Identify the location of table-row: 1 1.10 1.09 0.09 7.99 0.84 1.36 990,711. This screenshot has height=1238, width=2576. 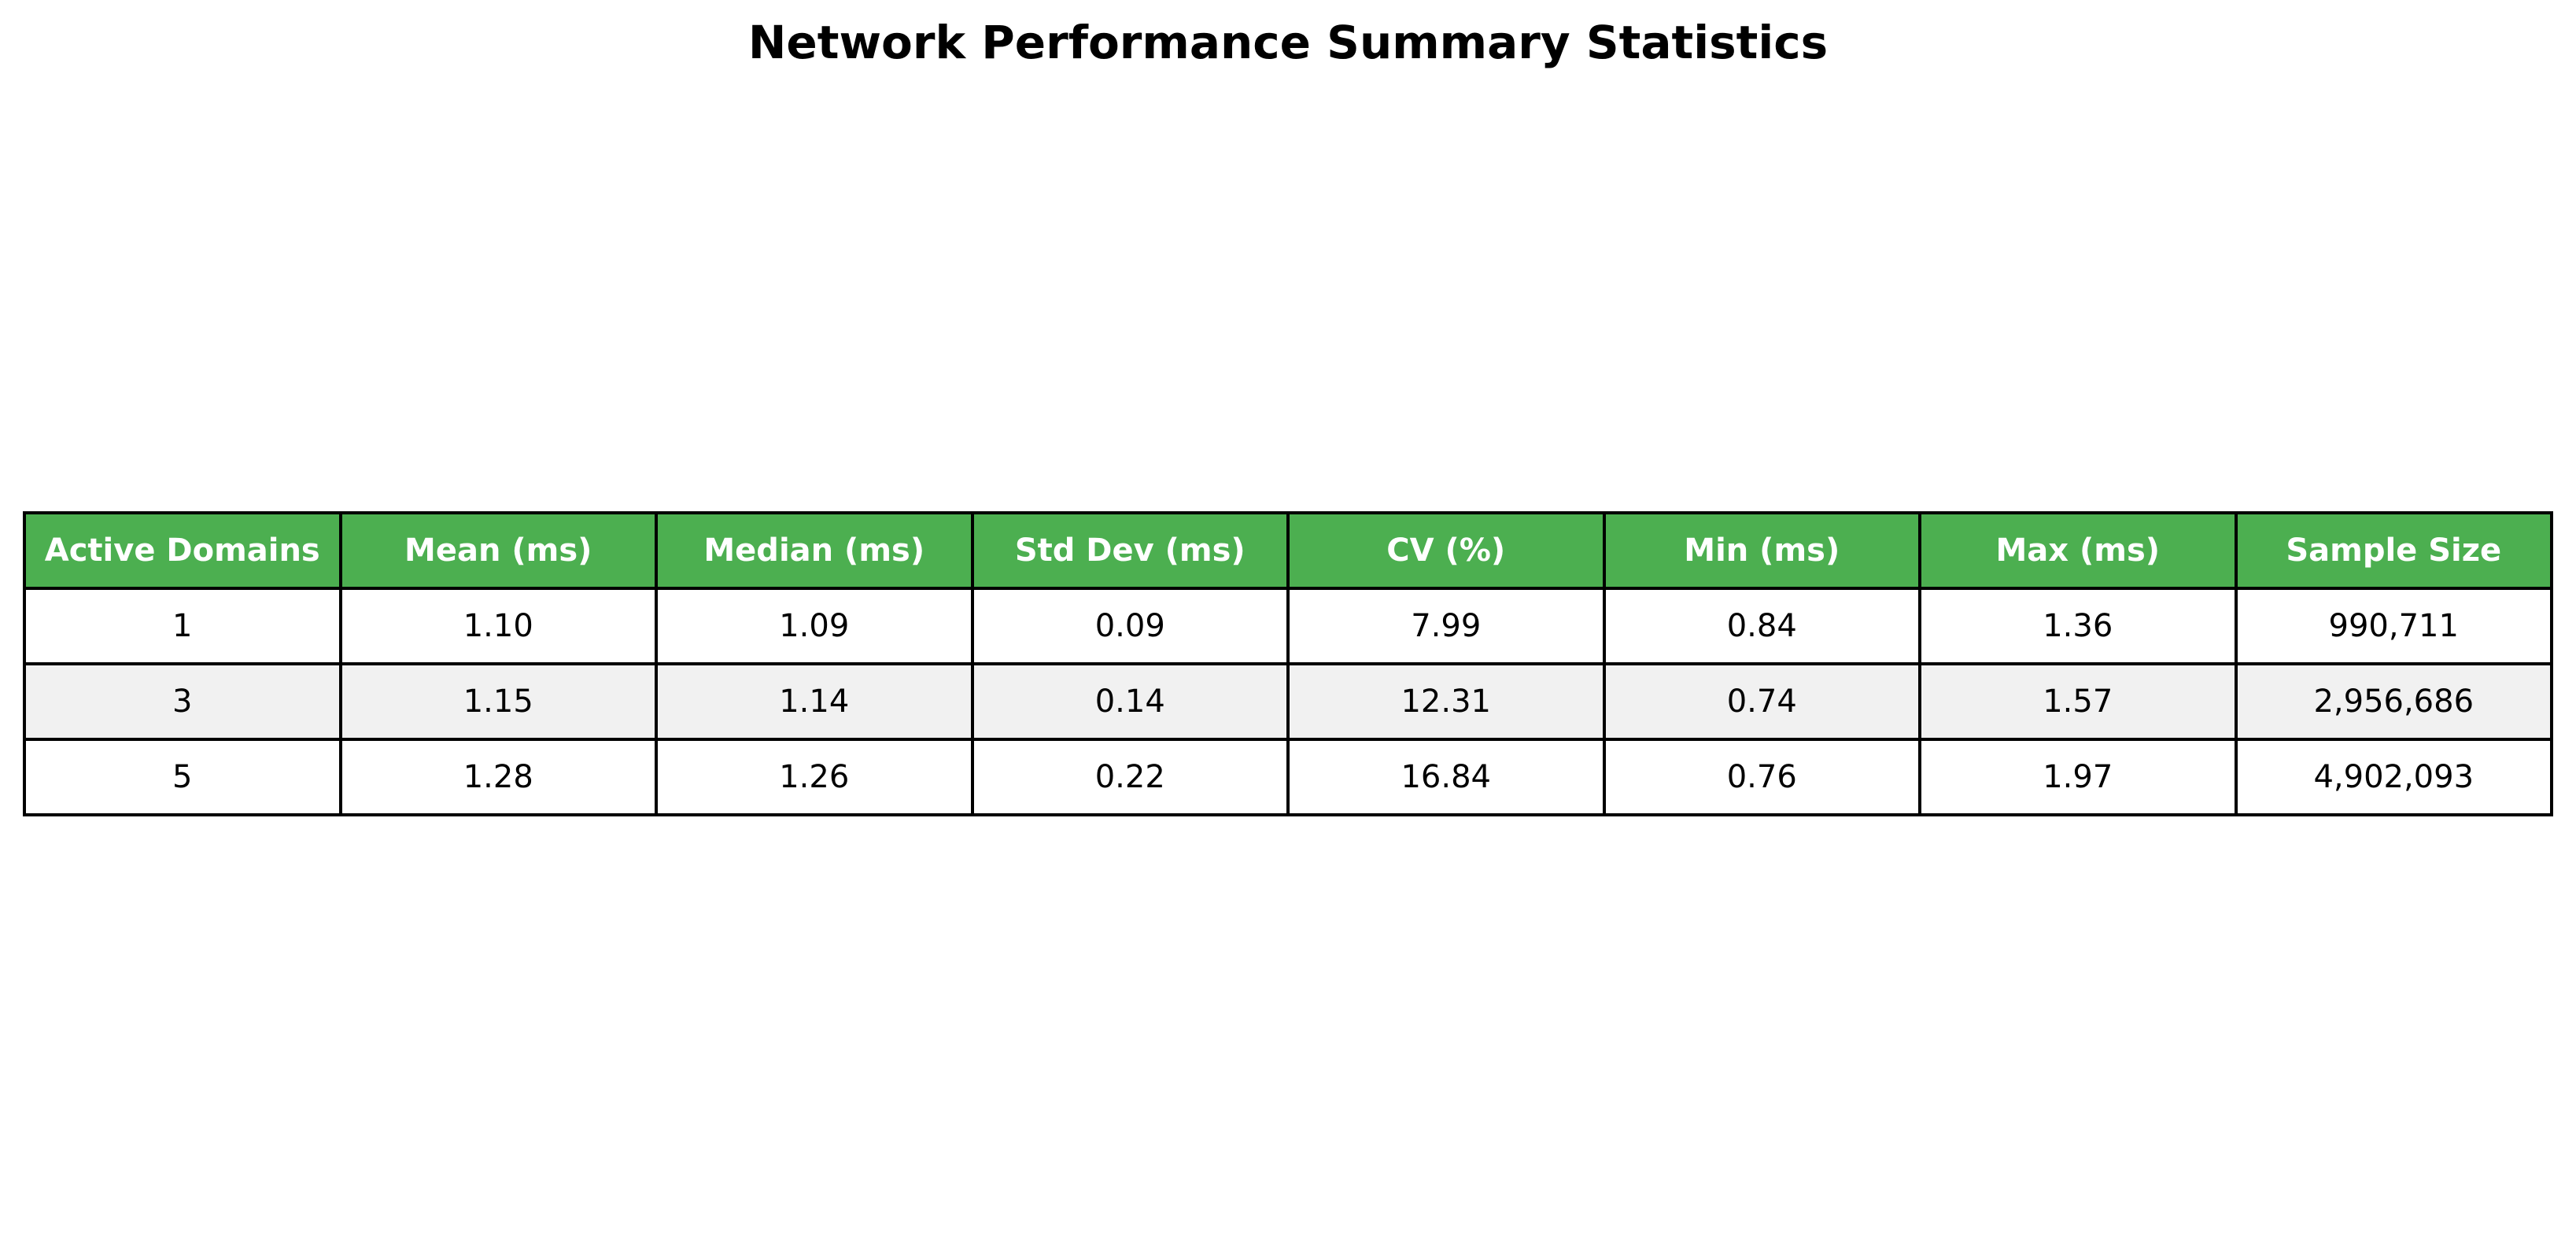
(1288, 626).